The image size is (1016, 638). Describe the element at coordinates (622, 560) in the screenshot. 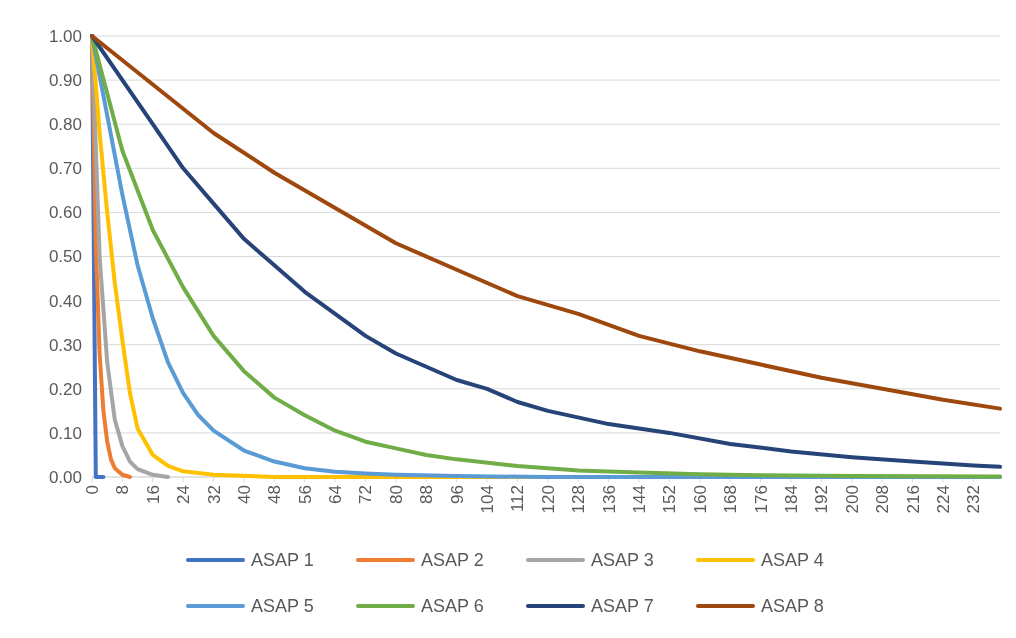

I see `legend-label: ASAP 3` at that location.